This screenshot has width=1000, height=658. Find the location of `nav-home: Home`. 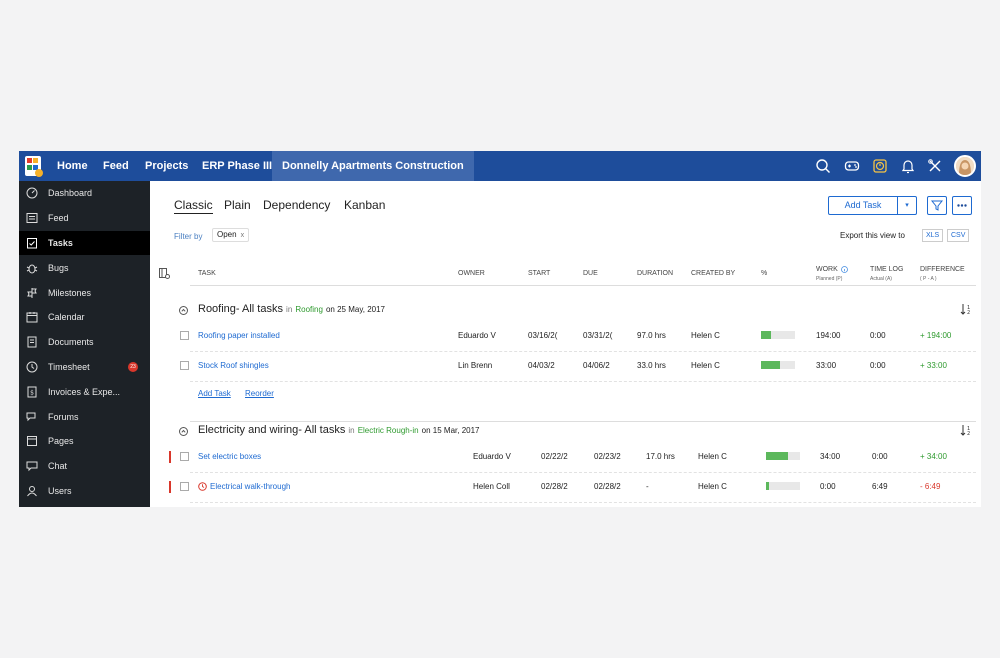

nav-home: Home is located at coordinates (72, 166).